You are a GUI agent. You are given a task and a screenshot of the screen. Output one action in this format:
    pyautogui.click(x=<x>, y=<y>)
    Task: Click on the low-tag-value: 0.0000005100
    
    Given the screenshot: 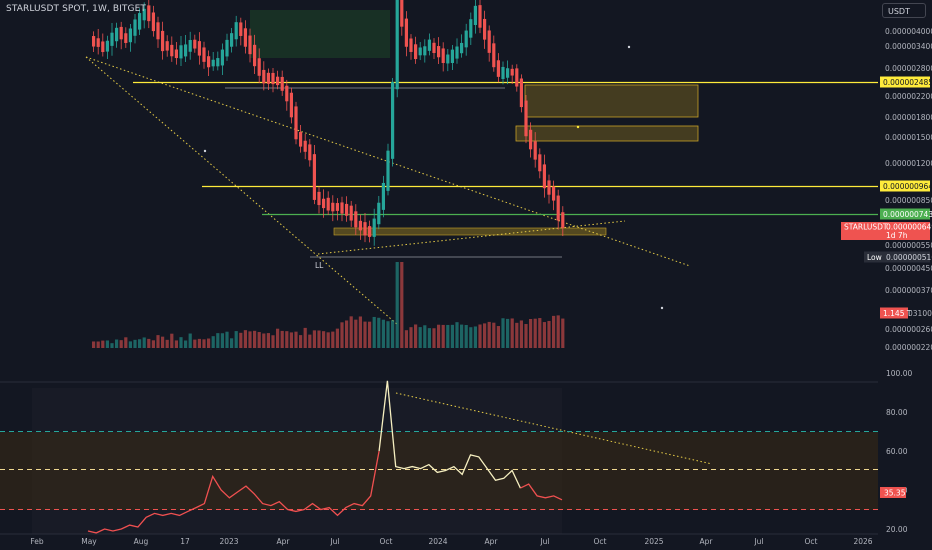 What is the action you would take?
    pyautogui.click(x=909, y=257)
    